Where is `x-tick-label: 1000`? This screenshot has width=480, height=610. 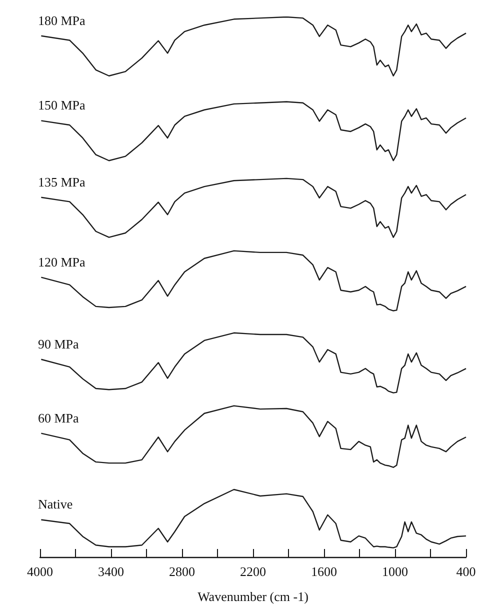 x-tick-label: 1000 is located at coordinates (395, 571).